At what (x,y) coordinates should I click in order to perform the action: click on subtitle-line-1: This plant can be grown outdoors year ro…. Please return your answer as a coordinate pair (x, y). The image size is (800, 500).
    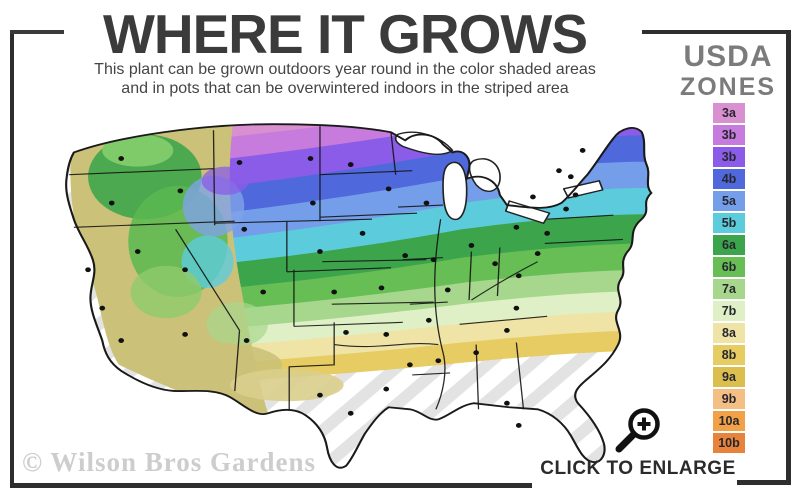
    Looking at the image, I should click on (345, 69).